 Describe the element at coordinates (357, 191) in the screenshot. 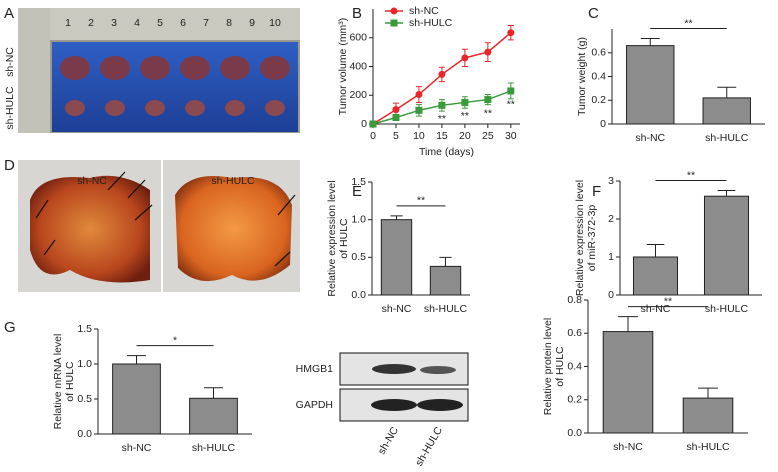

I see `panel-label: E` at that location.